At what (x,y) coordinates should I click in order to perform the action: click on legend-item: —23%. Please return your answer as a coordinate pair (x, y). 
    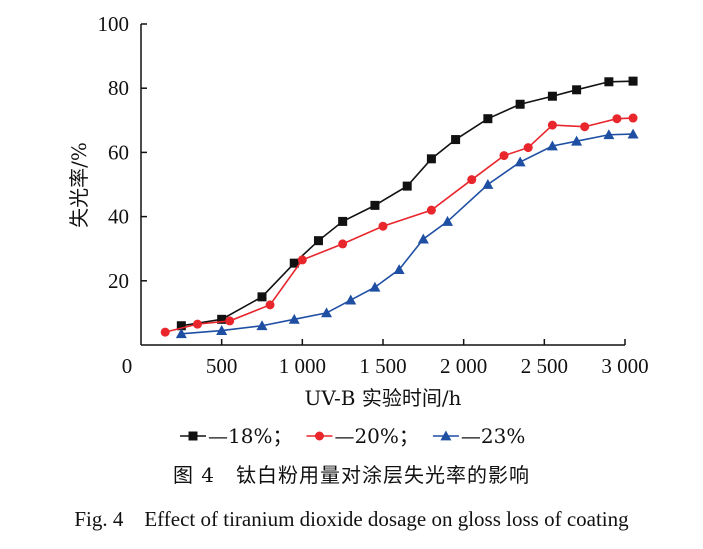
    Looking at the image, I should click on (478, 436).